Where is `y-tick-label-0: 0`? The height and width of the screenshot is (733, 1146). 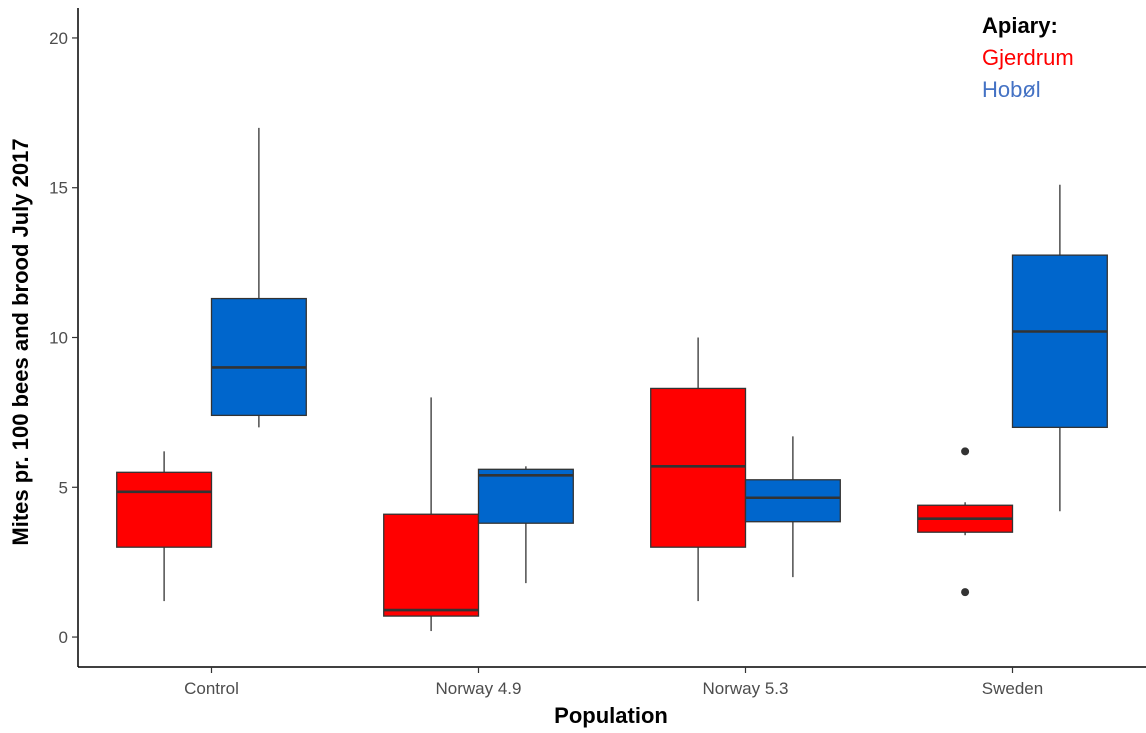
y-tick-label-0: 0 is located at coordinates (63, 637).